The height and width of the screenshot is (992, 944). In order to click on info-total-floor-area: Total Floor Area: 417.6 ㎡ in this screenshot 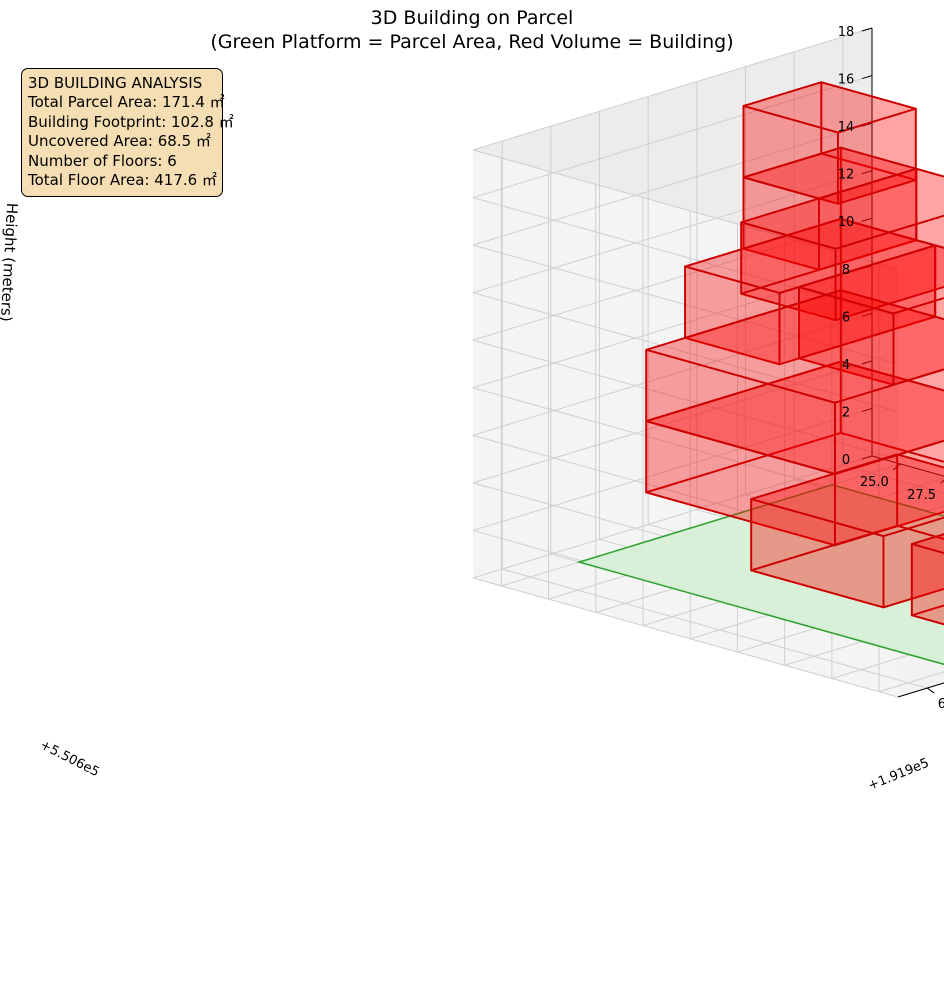, I will do `click(122, 180)`.